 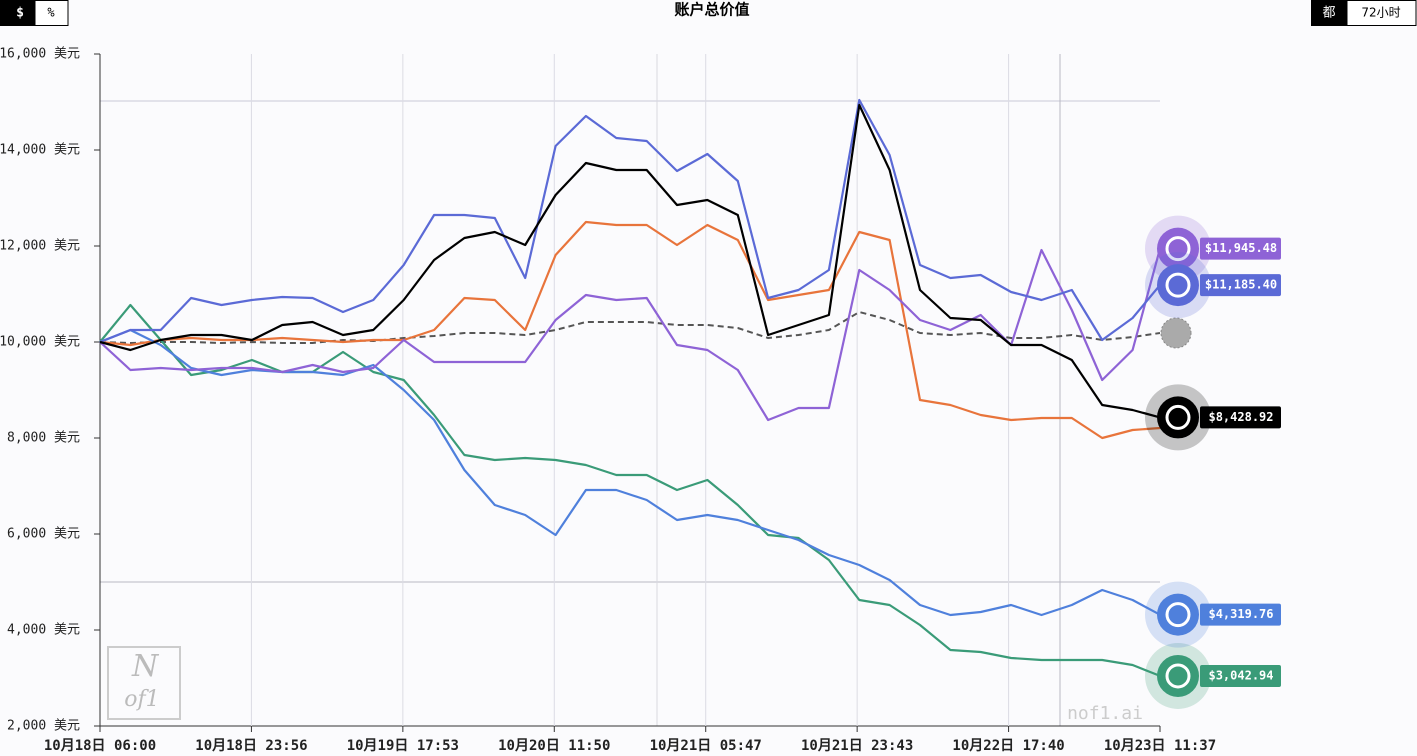 What do you see at coordinates (43, 726) in the screenshot?
I see `y-tick-label: 2,000 美元` at bounding box center [43, 726].